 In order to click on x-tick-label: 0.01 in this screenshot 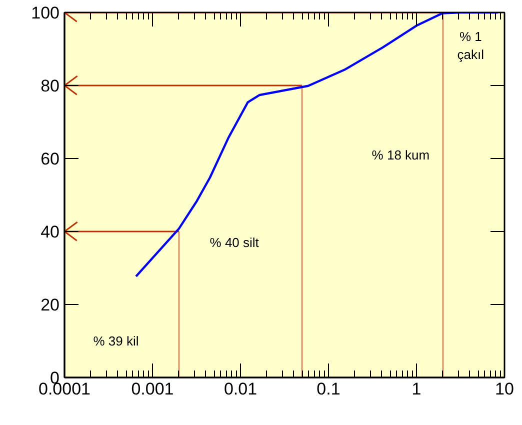, I will do `click(241, 389)`.